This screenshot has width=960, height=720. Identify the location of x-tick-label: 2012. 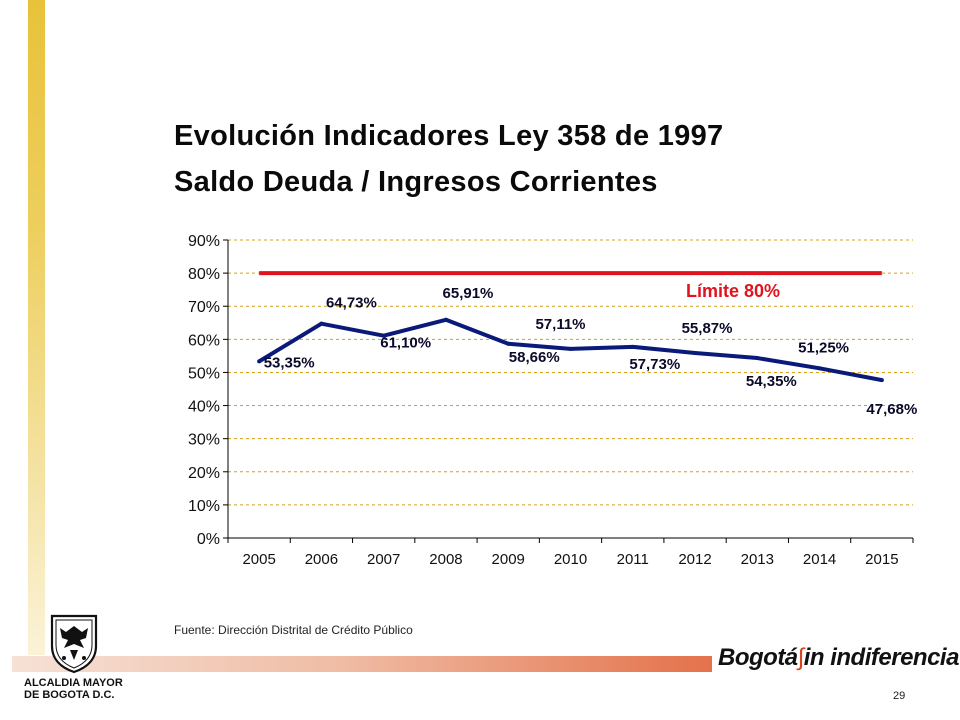
(694, 559).